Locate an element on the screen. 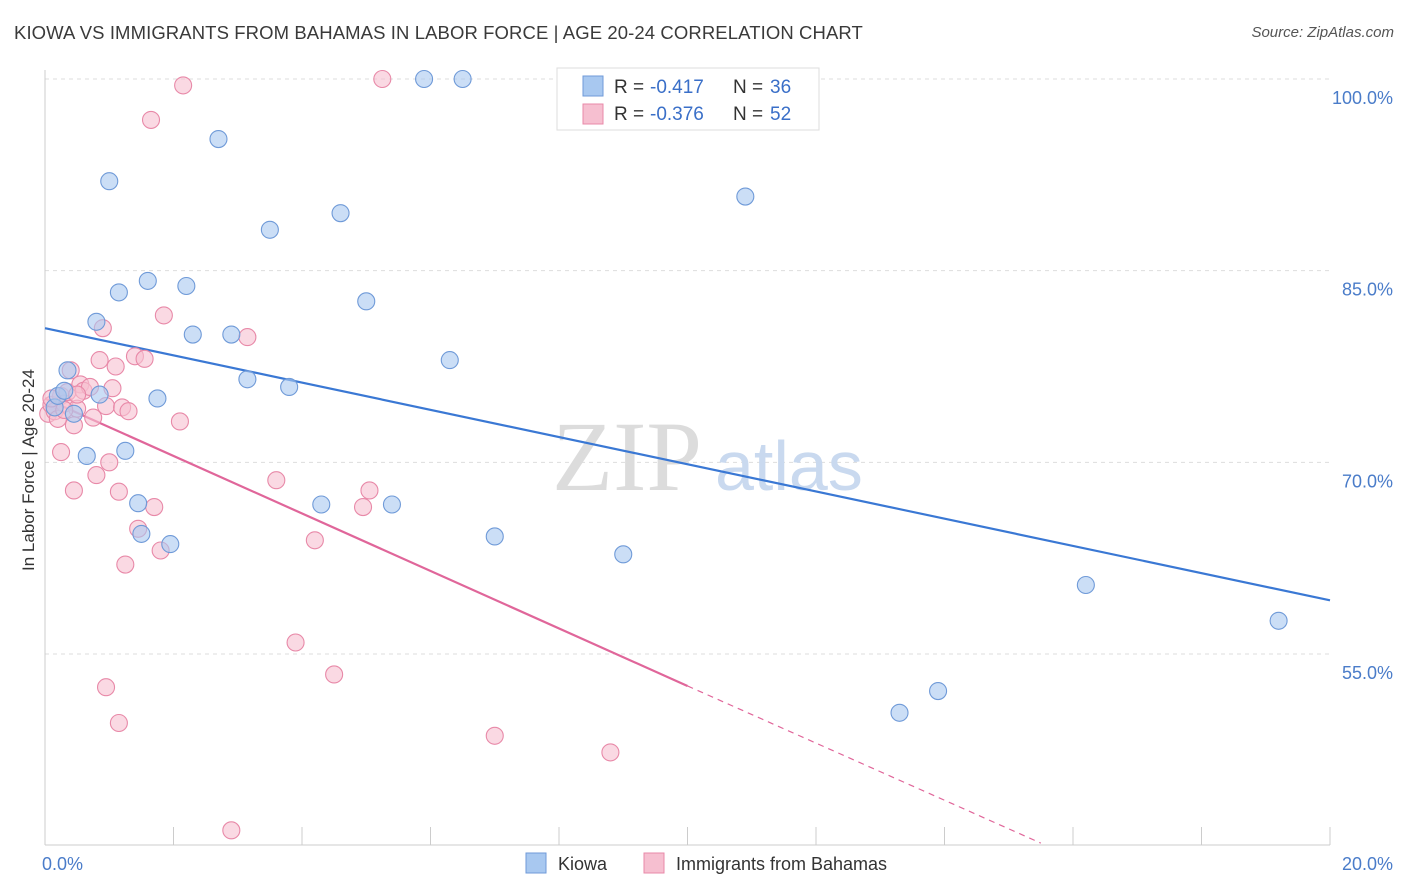 The width and height of the screenshot is (1406, 892). legend-swatch-bahamas is located at coordinates (593, 114).